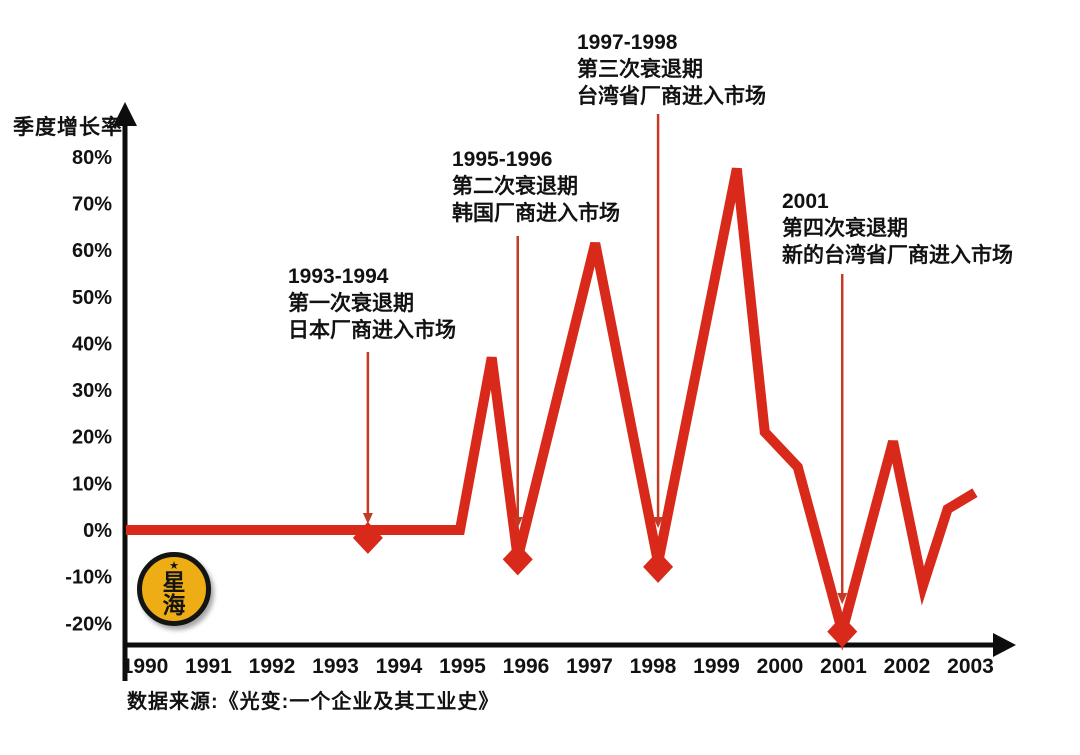  Describe the element at coordinates (845, 228) in the screenshot. I see `annotation-phase: 第四次衰退期` at that location.